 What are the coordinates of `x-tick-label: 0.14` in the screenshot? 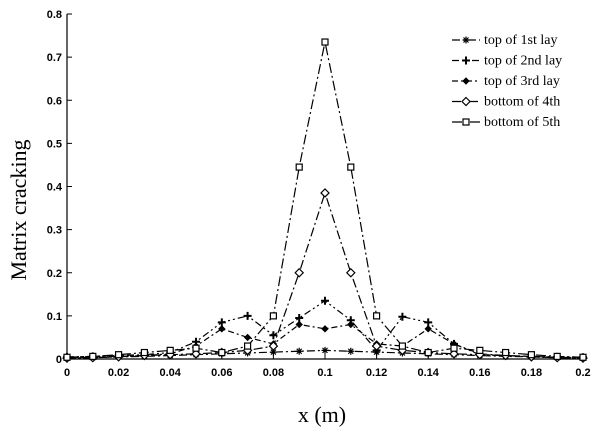 It's located at (428, 373).